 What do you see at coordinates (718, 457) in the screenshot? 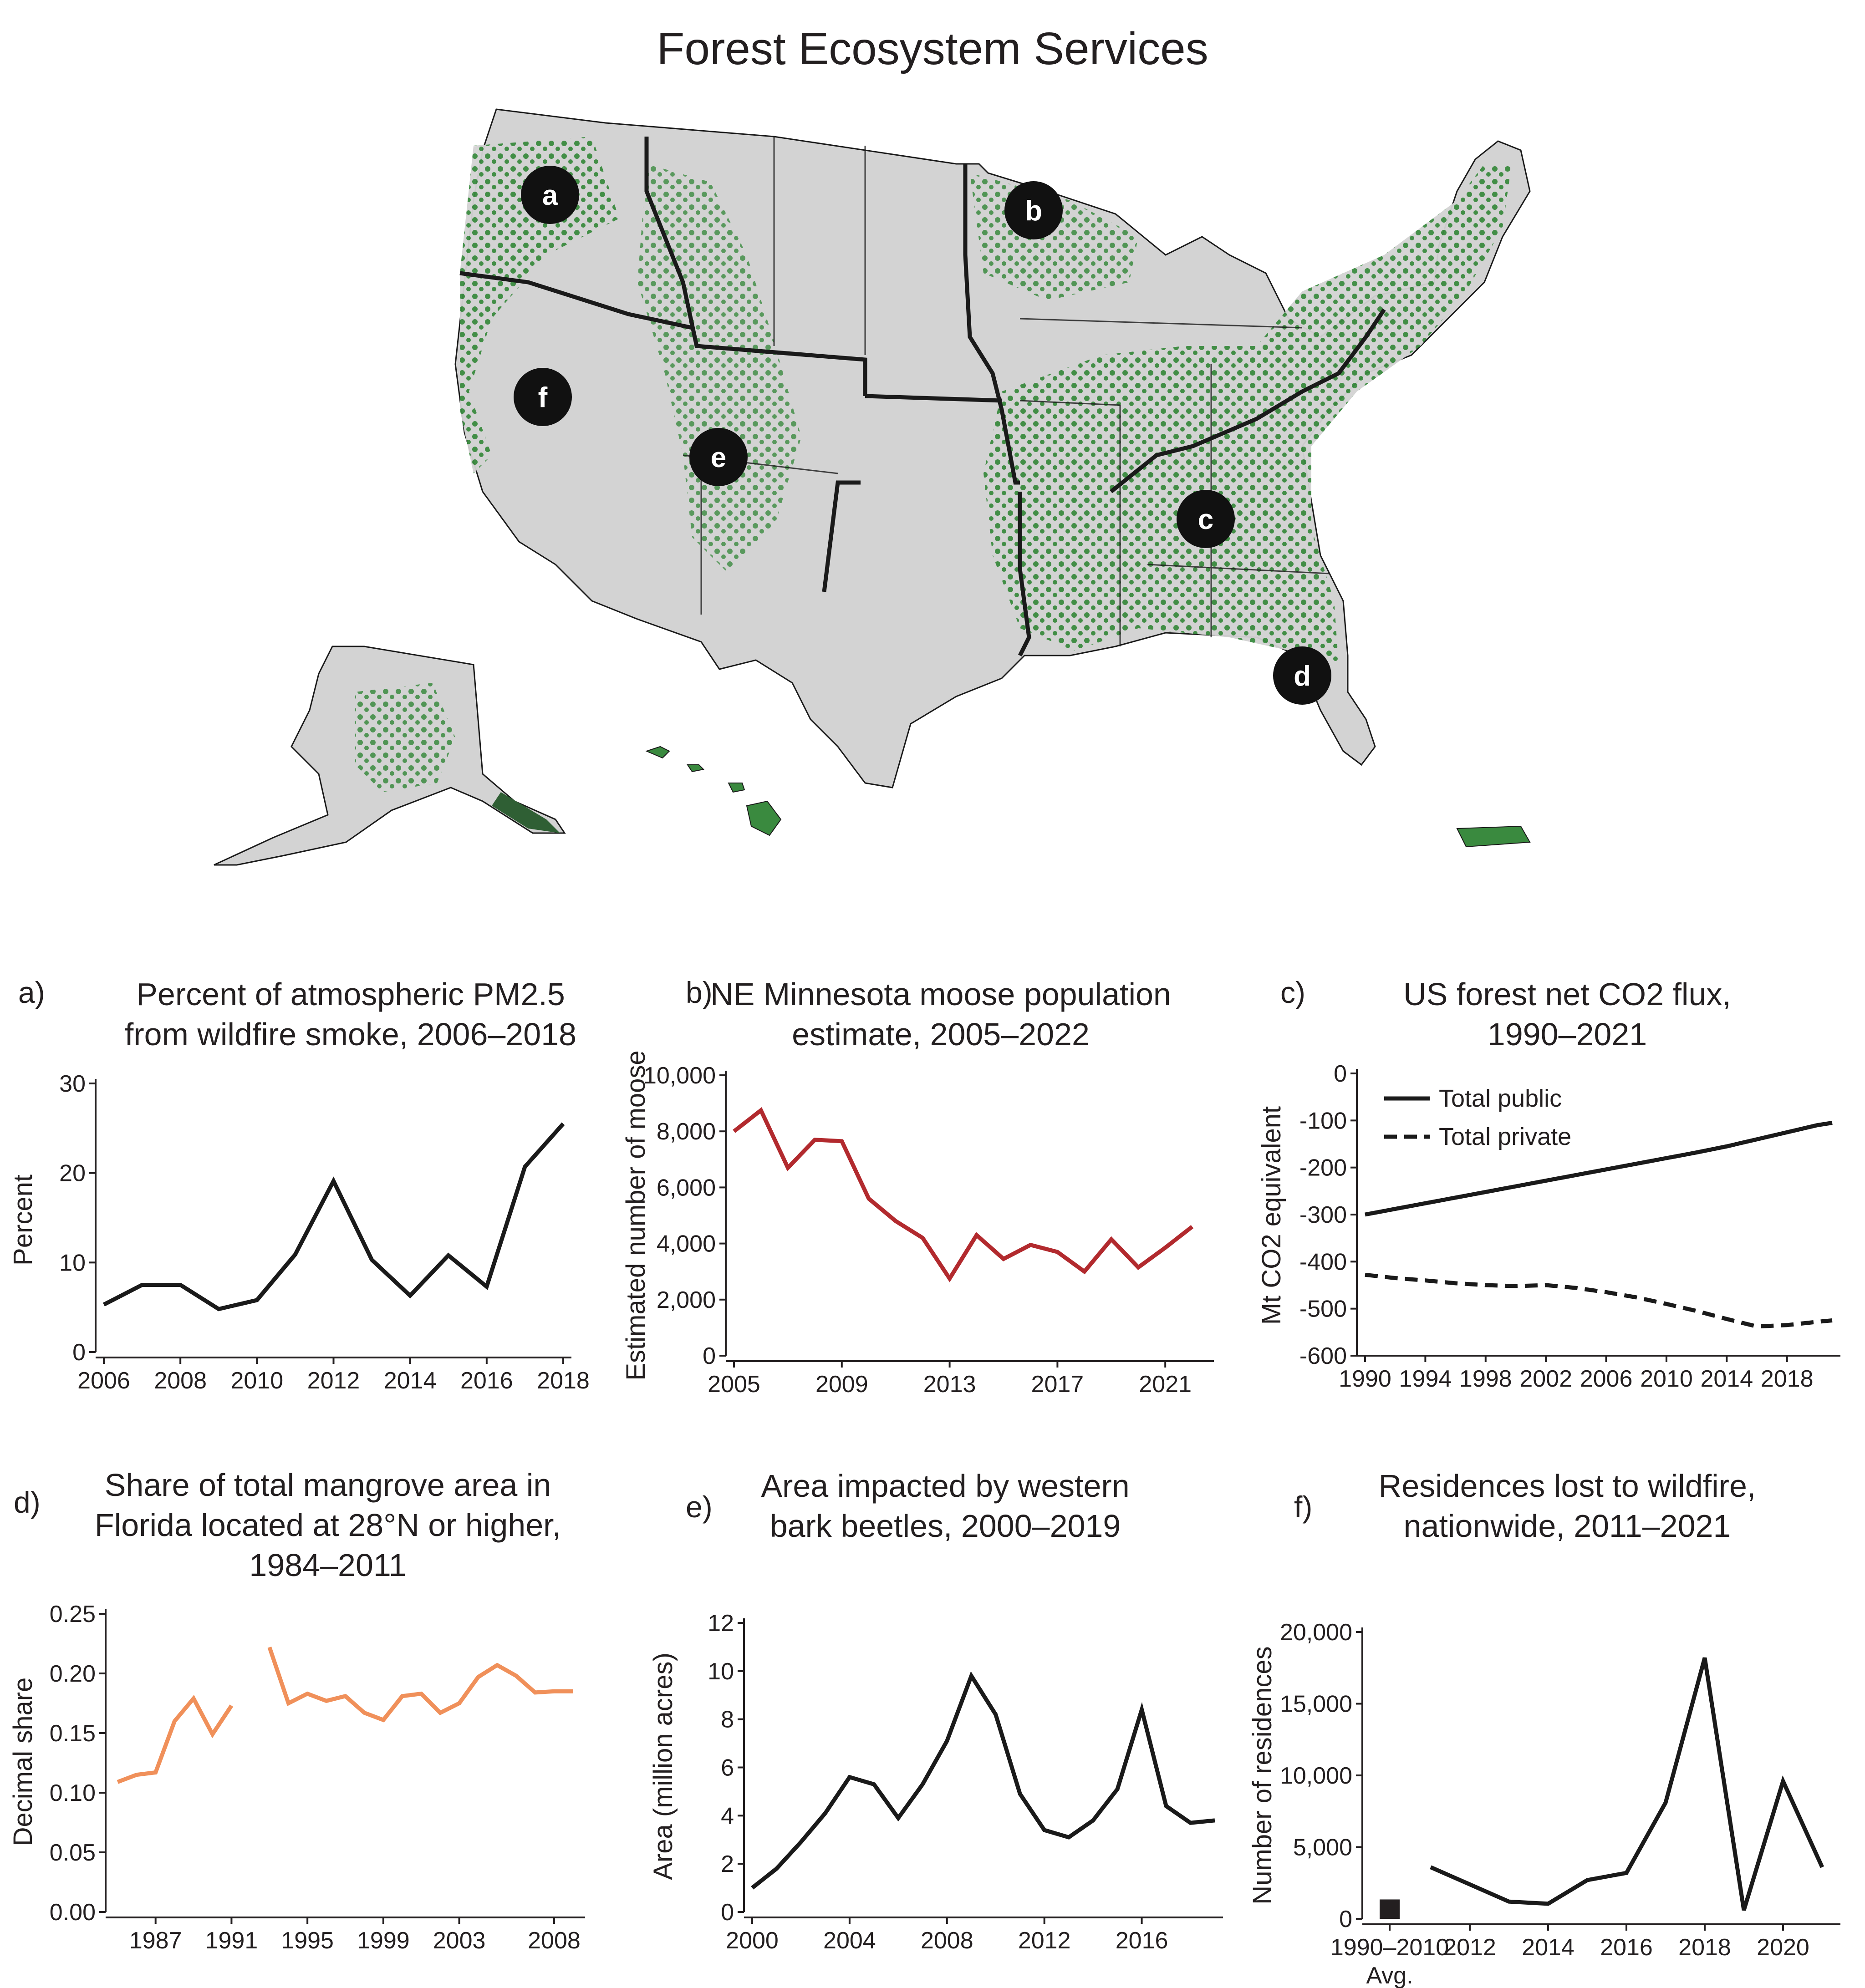
I see `map-marker-e: e` at bounding box center [718, 457].